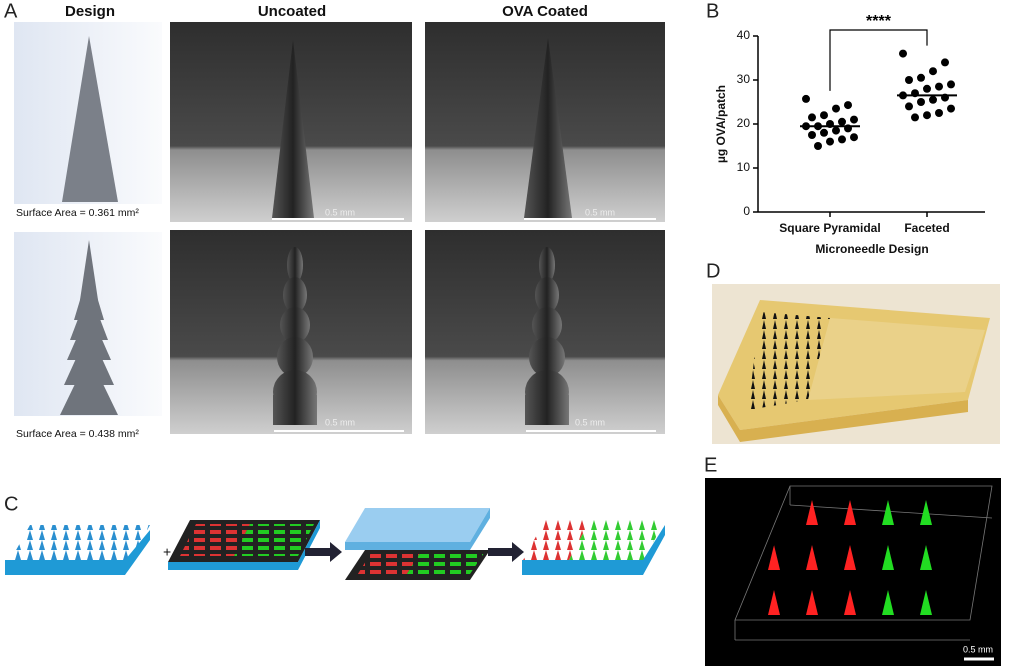 This screenshot has width=1024, height=670. I want to click on panel-label: C, so click(11, 504).